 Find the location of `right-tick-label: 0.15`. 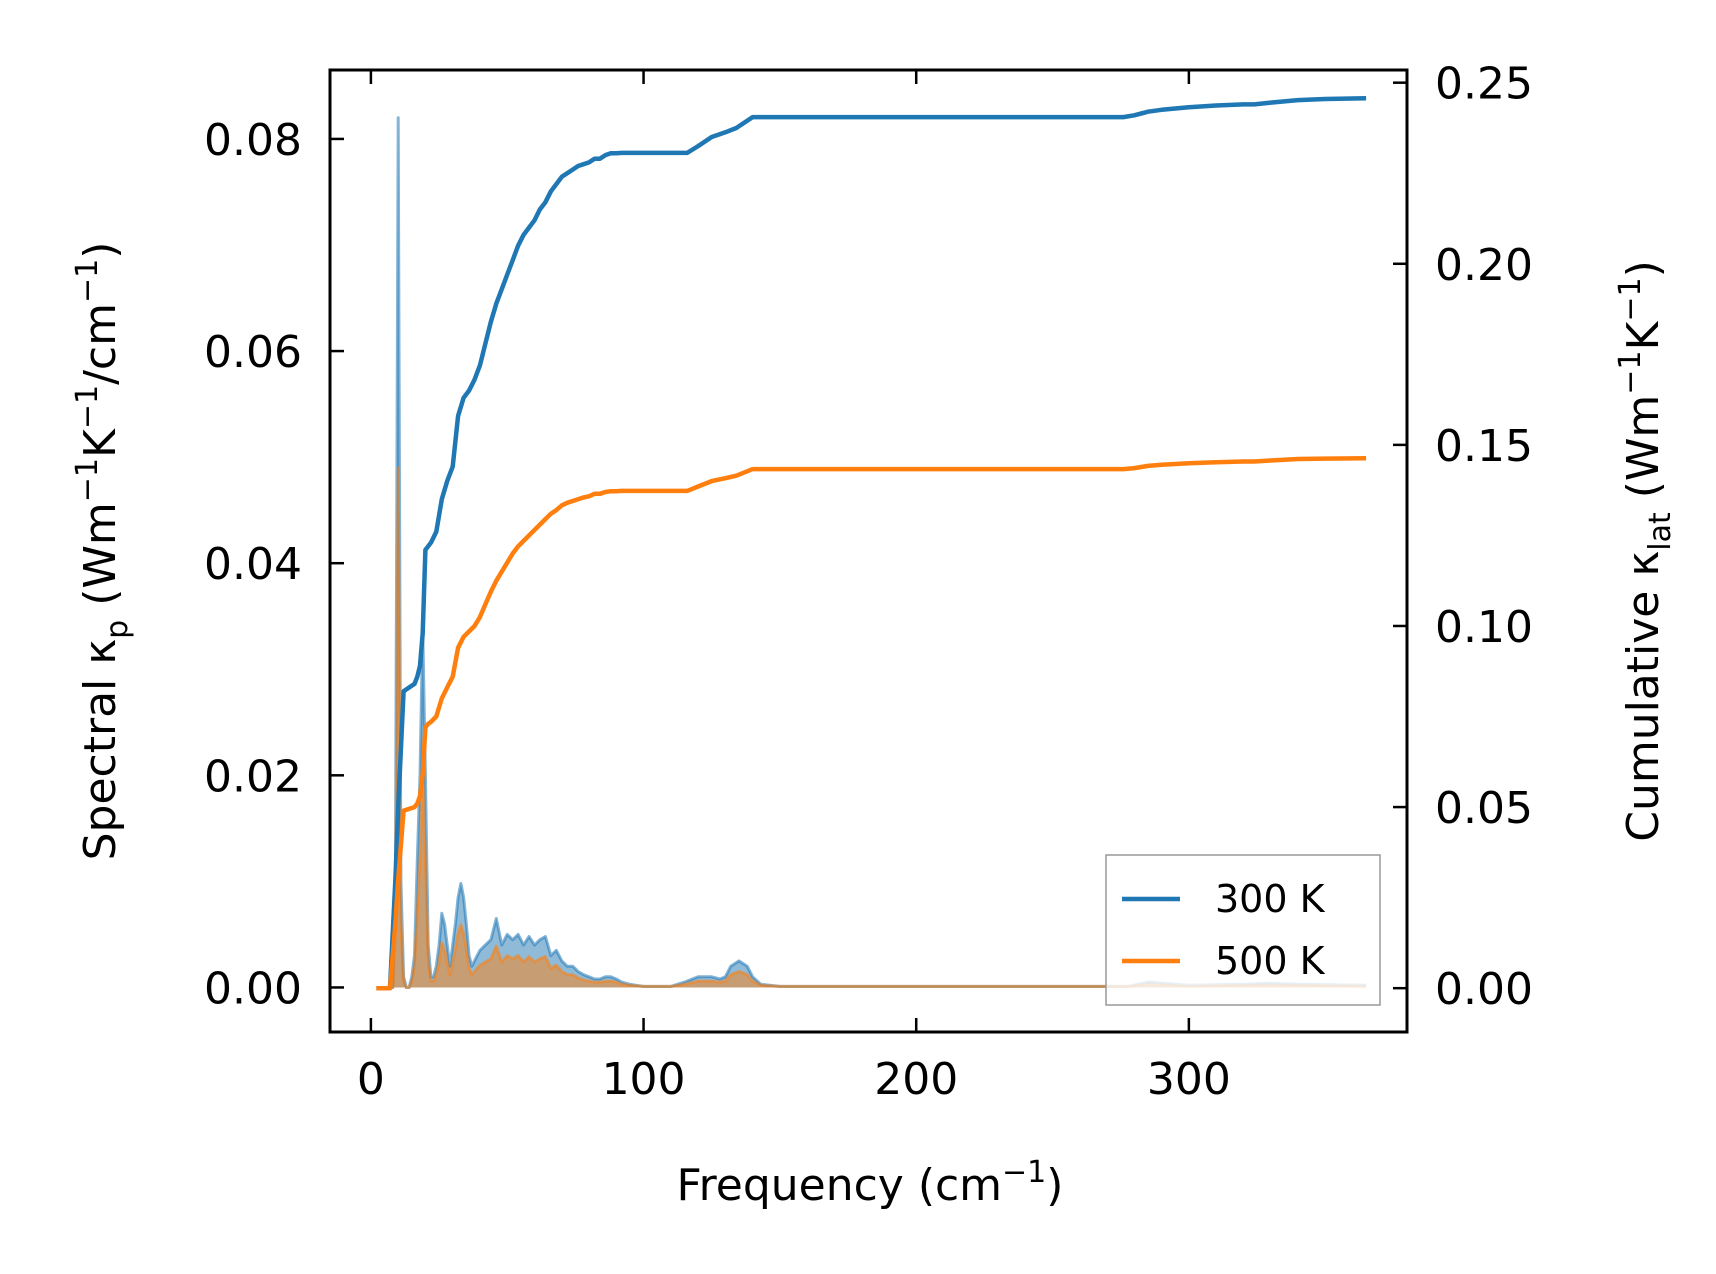

right-tick-label: 0.15 is located at coordinates (1484, 446).